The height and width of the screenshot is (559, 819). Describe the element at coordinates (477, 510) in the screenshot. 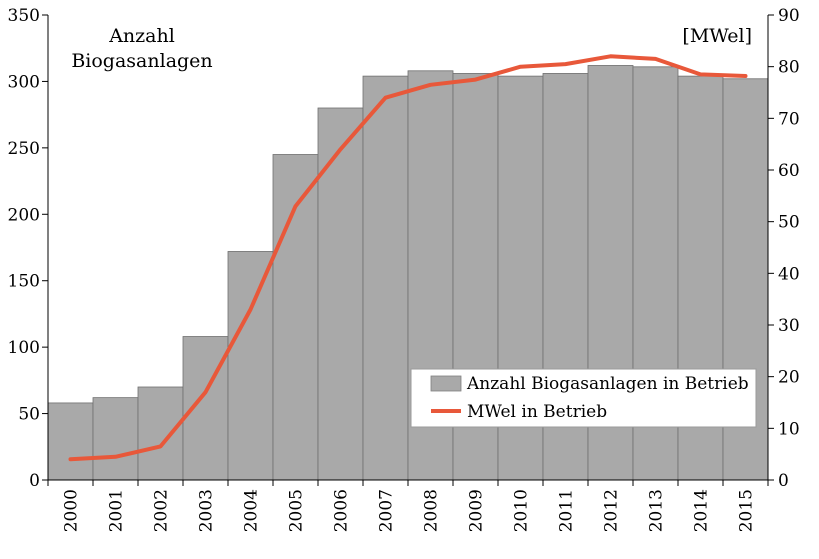

I see `x-tick-label: 2009` at that location.